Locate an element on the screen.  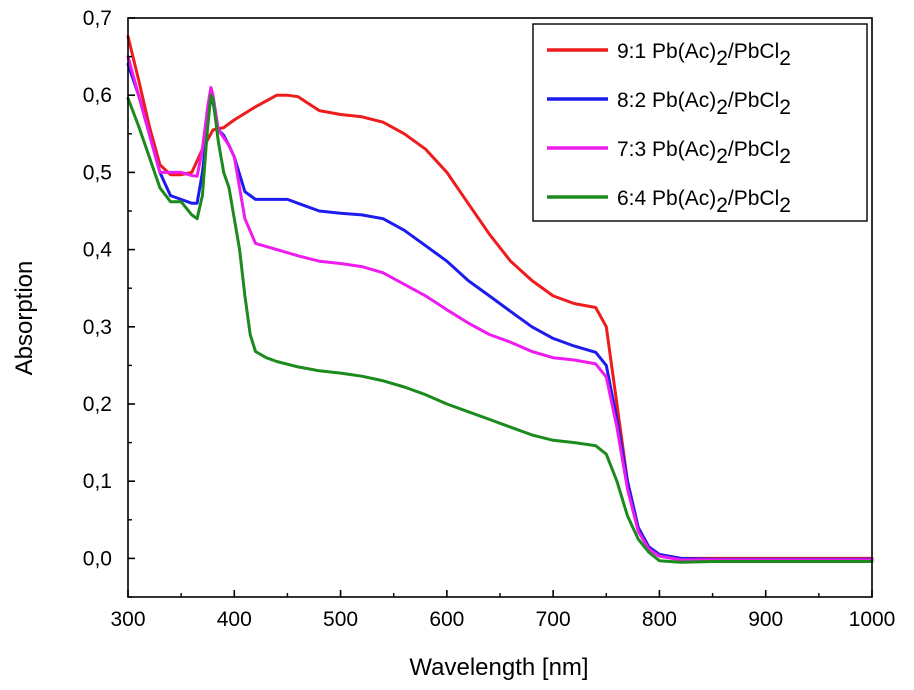
x-tick-label: 900 is located at coordinates (765, 619).